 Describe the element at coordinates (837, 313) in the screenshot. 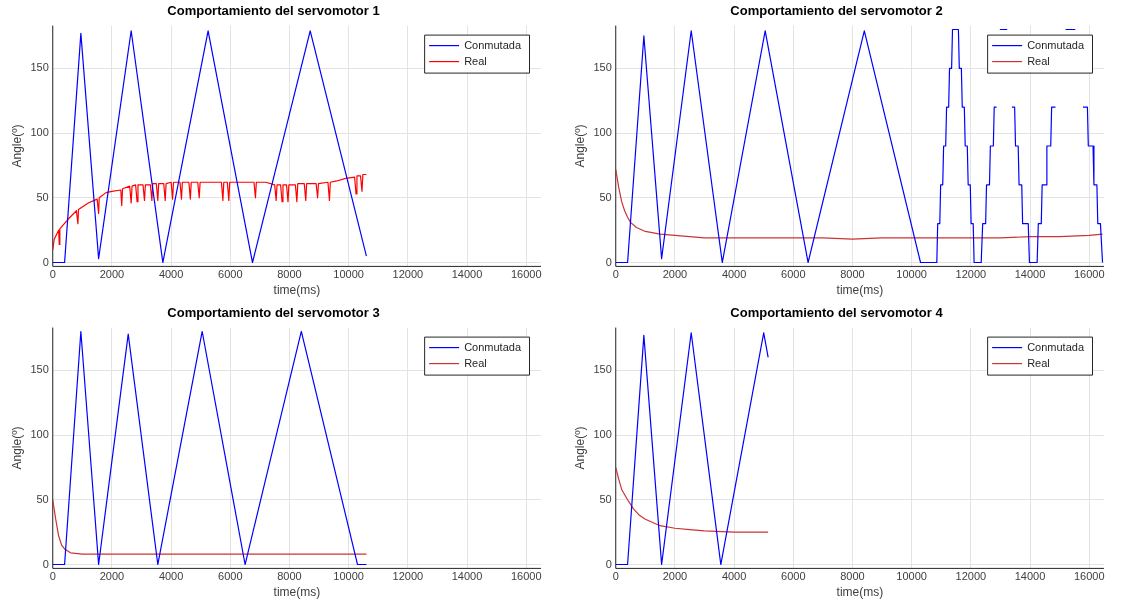

I see `chart-title: Comportamiento del servomotor 4` at that location.